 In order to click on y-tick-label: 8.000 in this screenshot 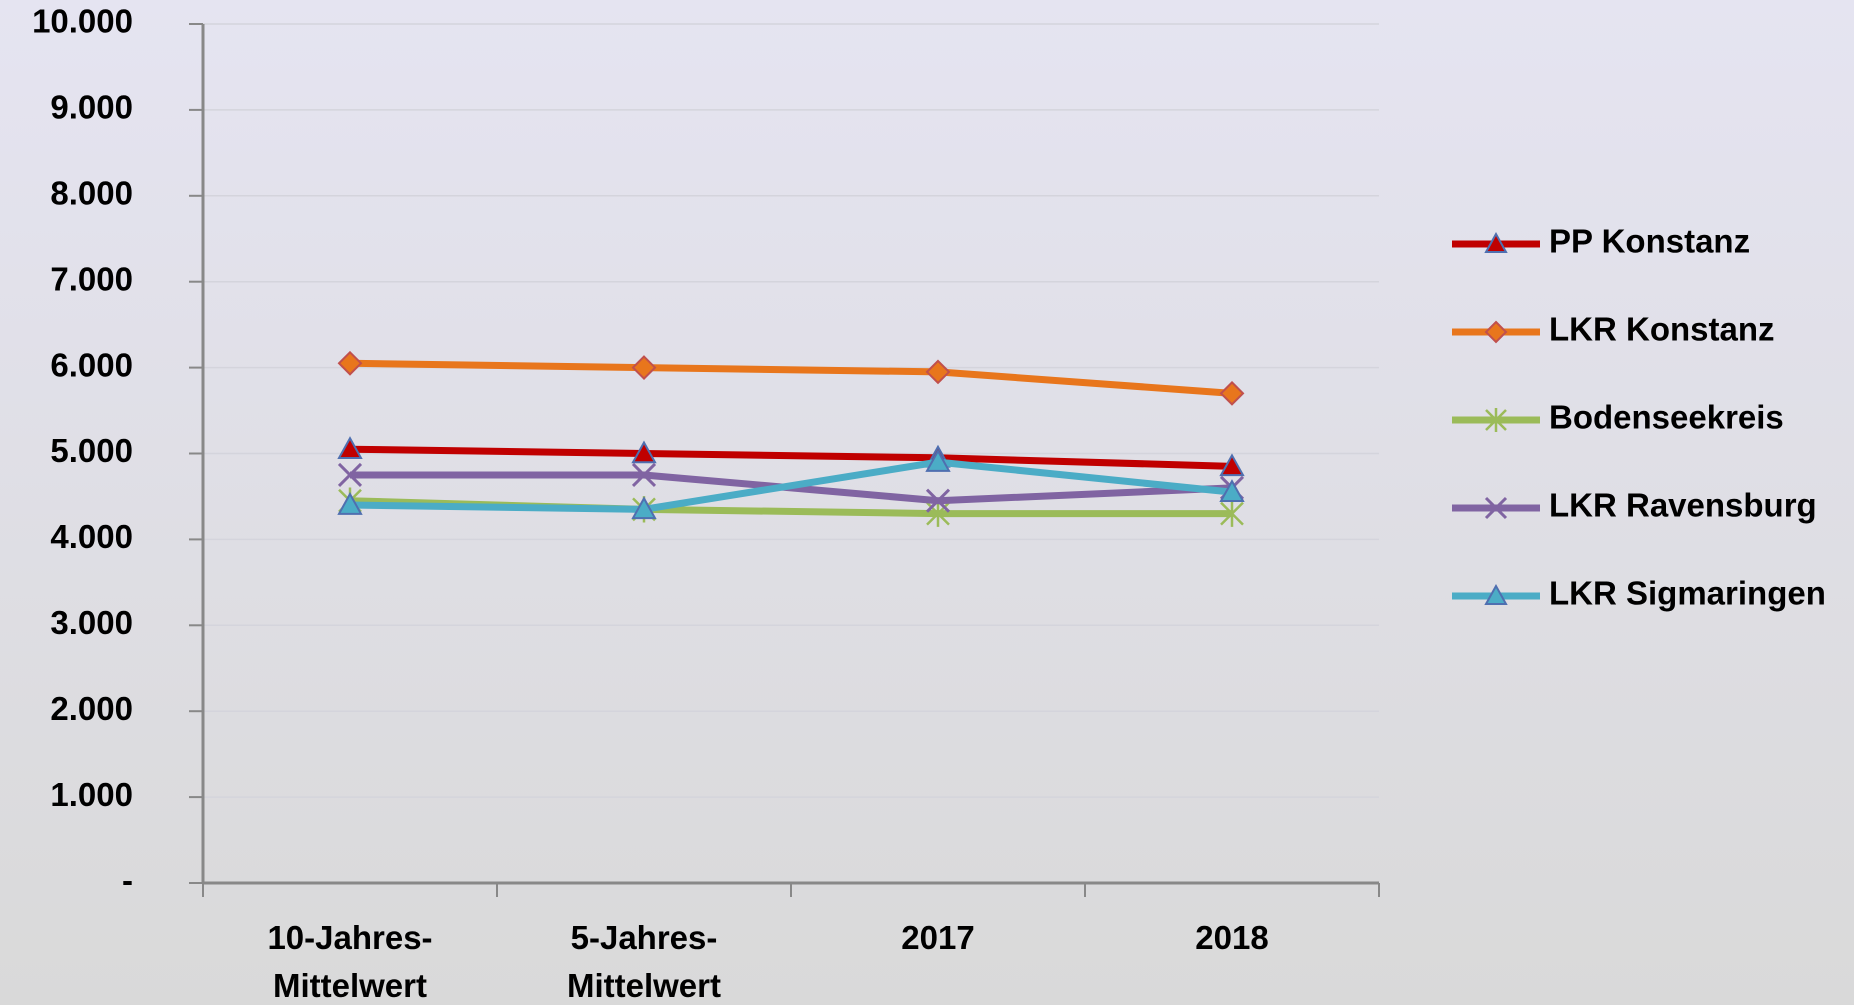, I will do `click(91, 193)`.